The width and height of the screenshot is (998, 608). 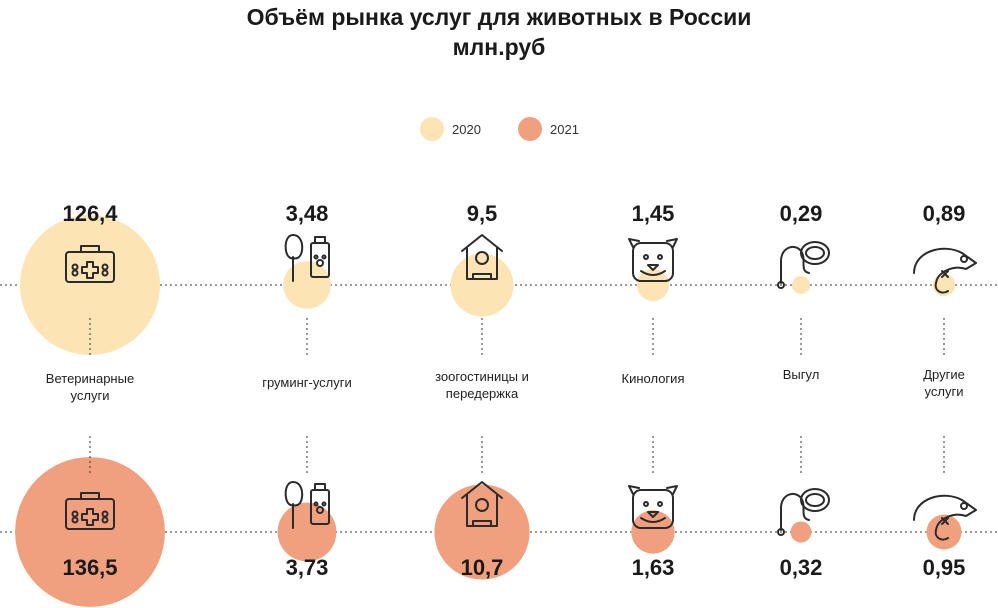 I want to click on chart-title: Объём рынка услуг для животных в России, so click(x=499, y=17).